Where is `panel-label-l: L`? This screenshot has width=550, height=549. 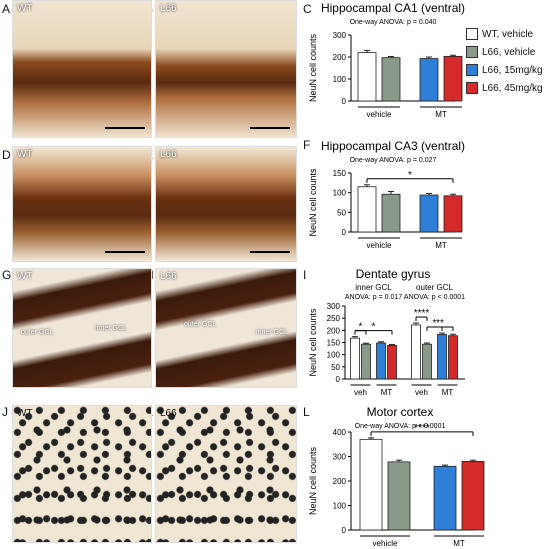 panel-label-l: L is located at coordinates (306, 412).